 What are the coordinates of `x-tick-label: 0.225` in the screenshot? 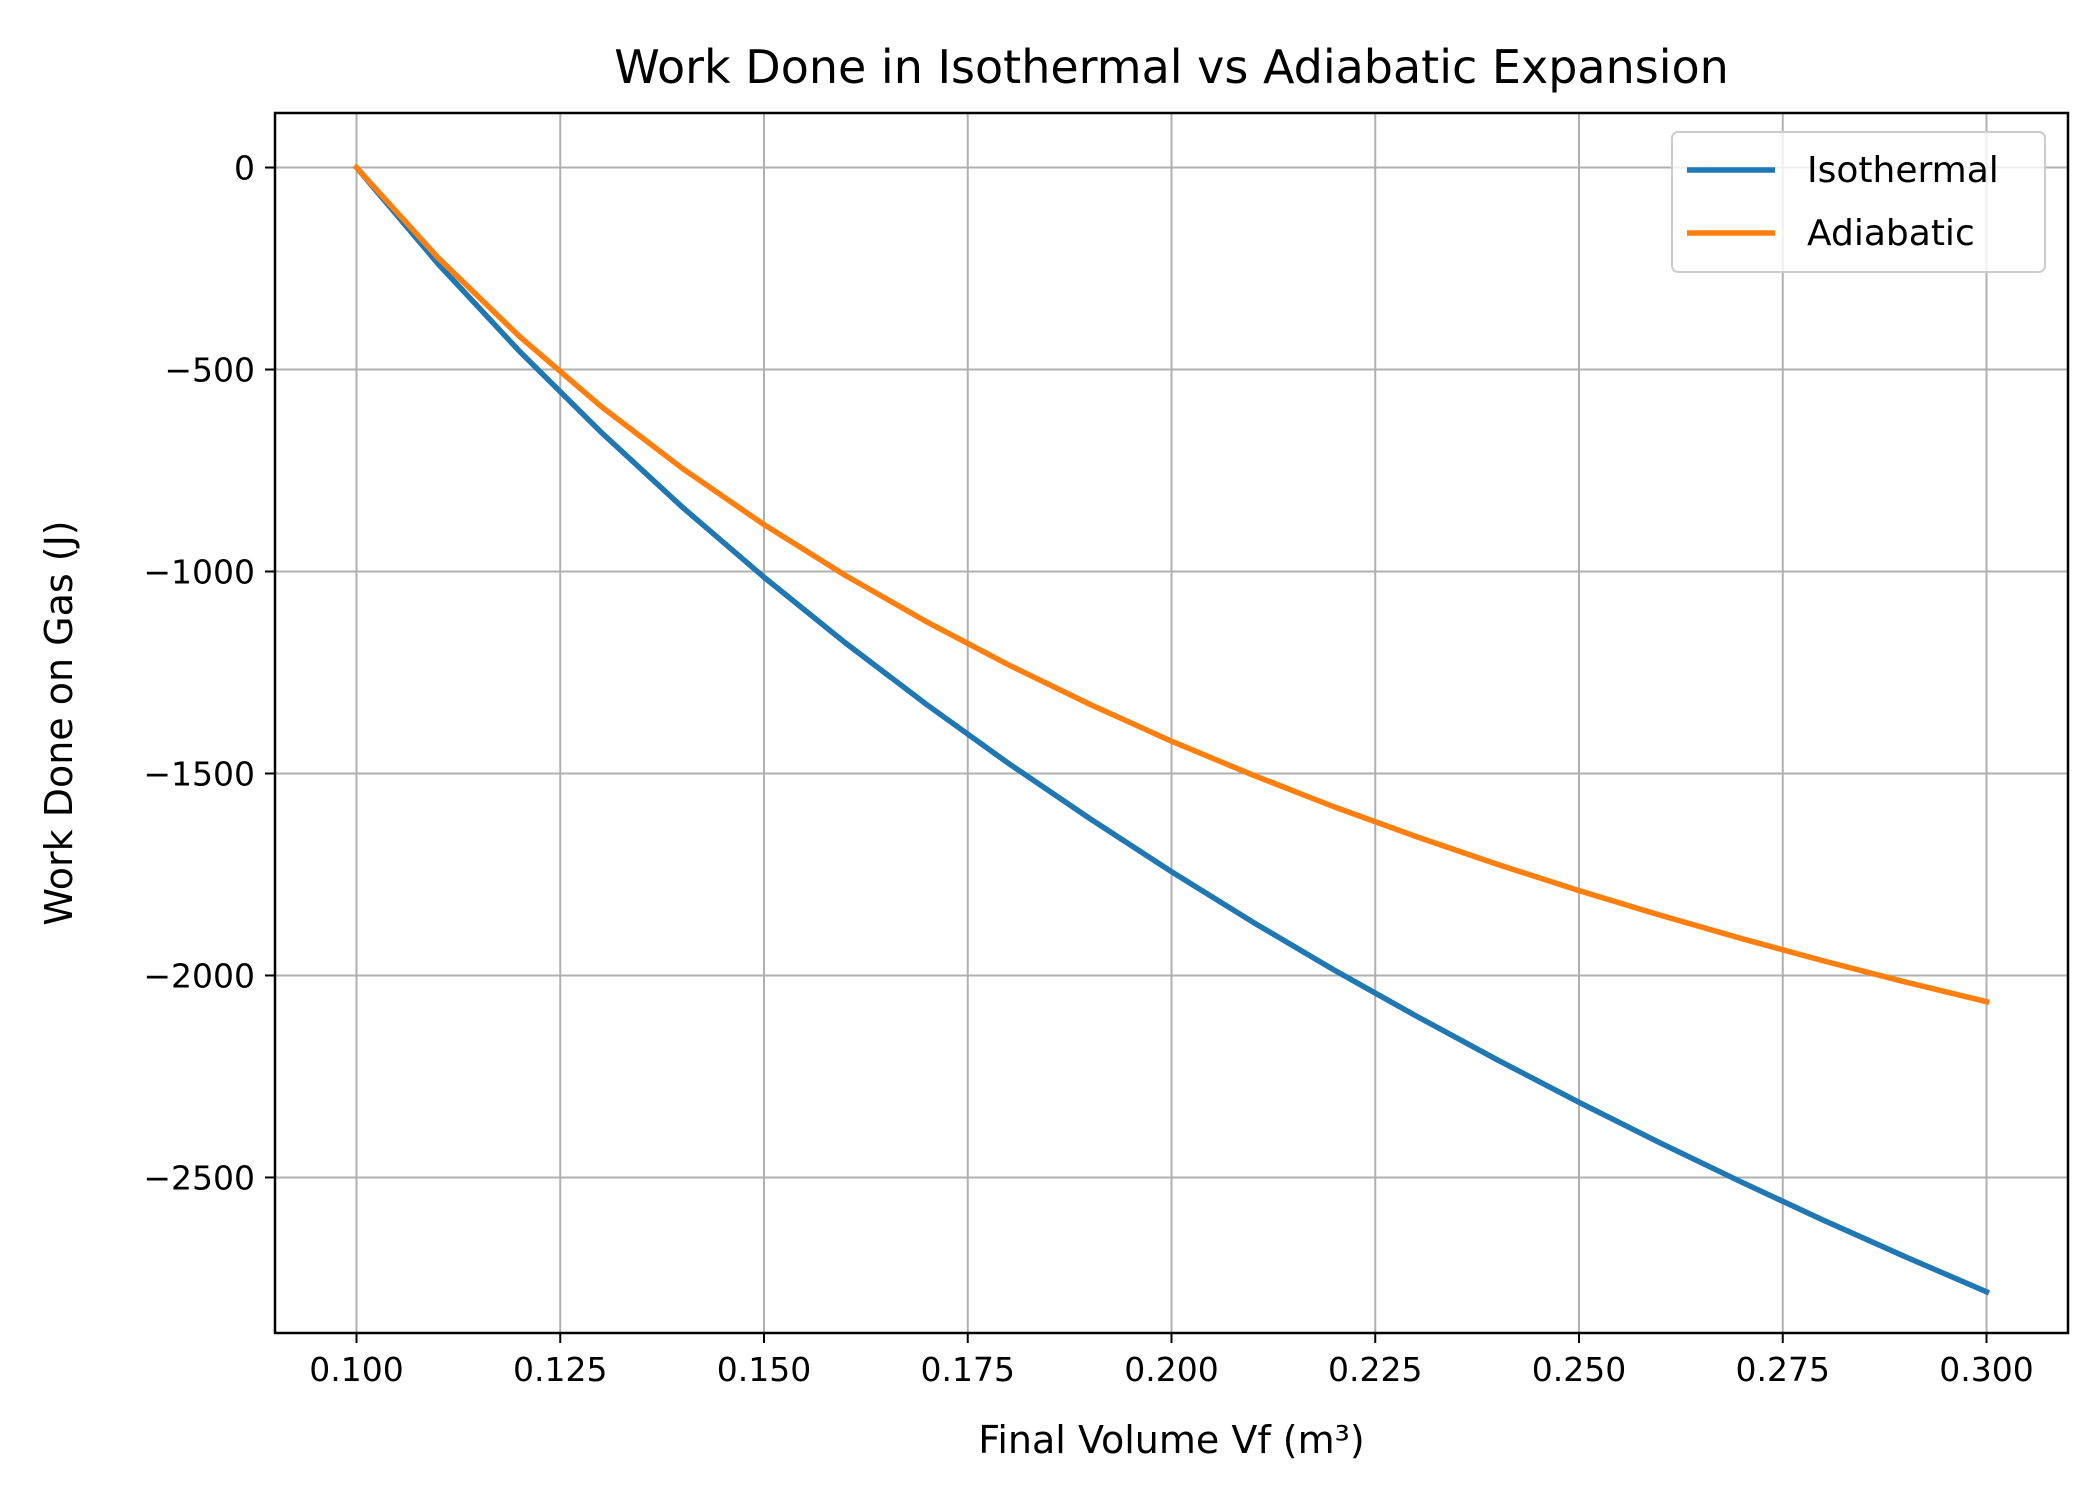 It's located at (1375, 1369).